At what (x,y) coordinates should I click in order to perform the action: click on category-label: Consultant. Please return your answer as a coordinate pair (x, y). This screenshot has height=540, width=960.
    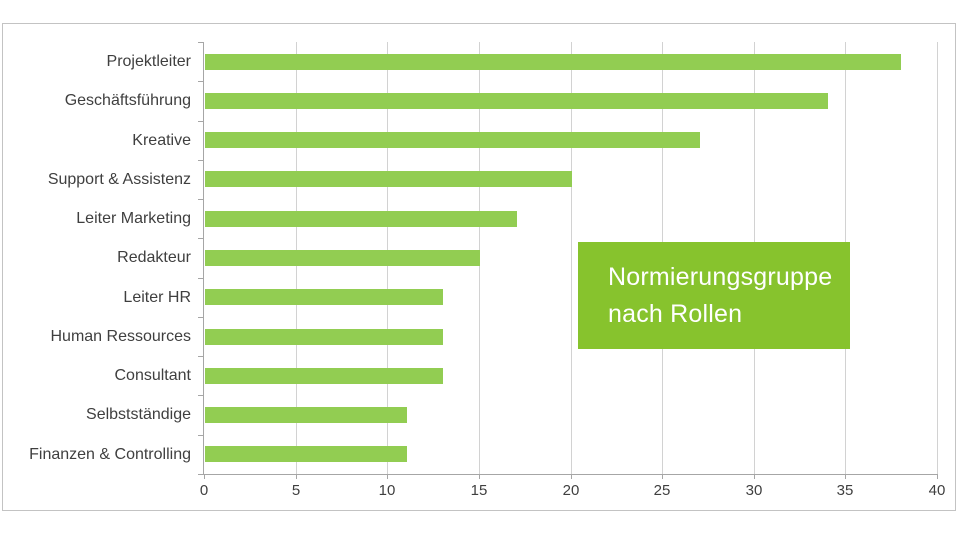
    Looking at the image, I should click on (153, 375).